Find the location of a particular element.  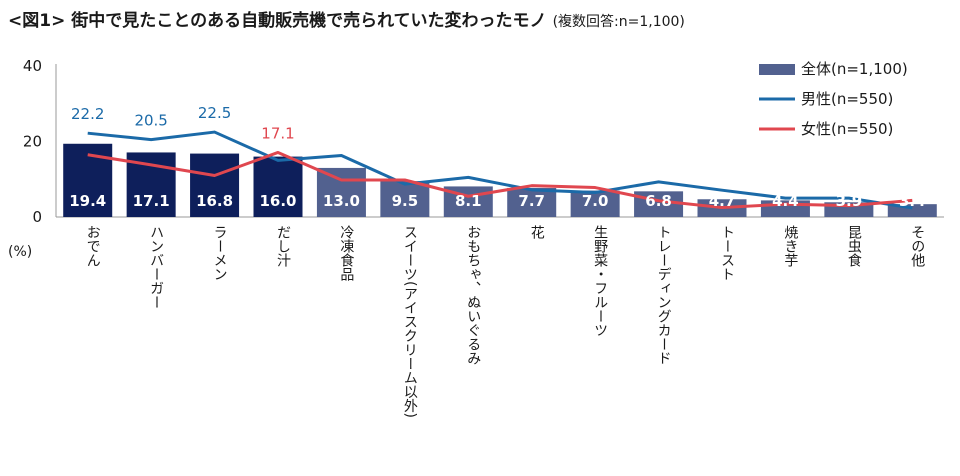

line-value-label: 22.5 is located at coordinates (214, 113).